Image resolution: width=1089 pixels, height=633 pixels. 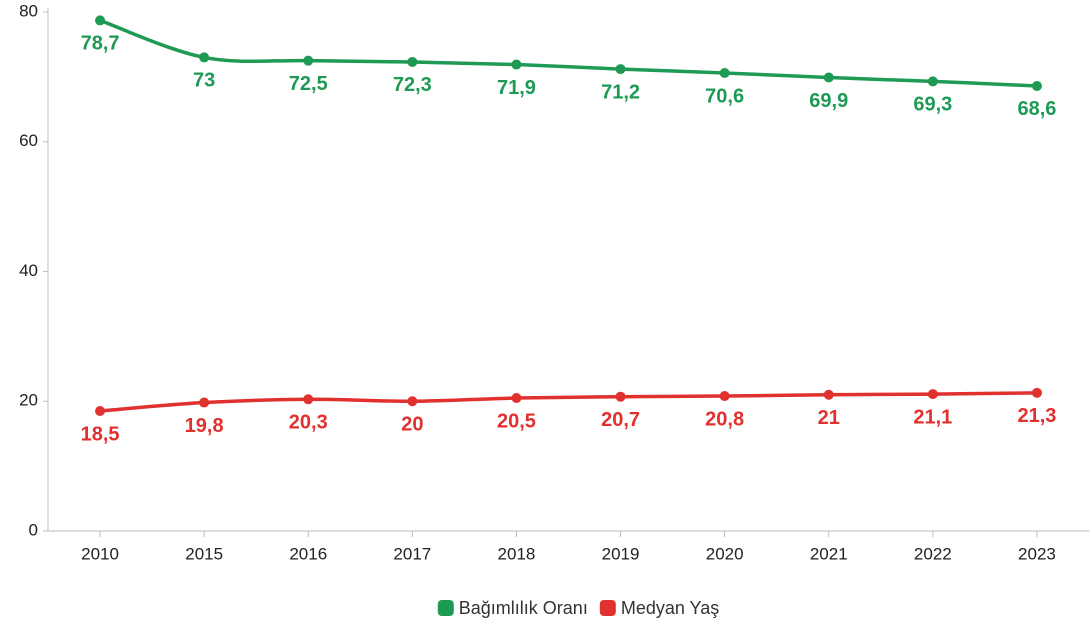 What do you see at coordinates (412, 553) in the screenshot?
I see `x-tick-label: 2017` at bounding box center [412, 553].